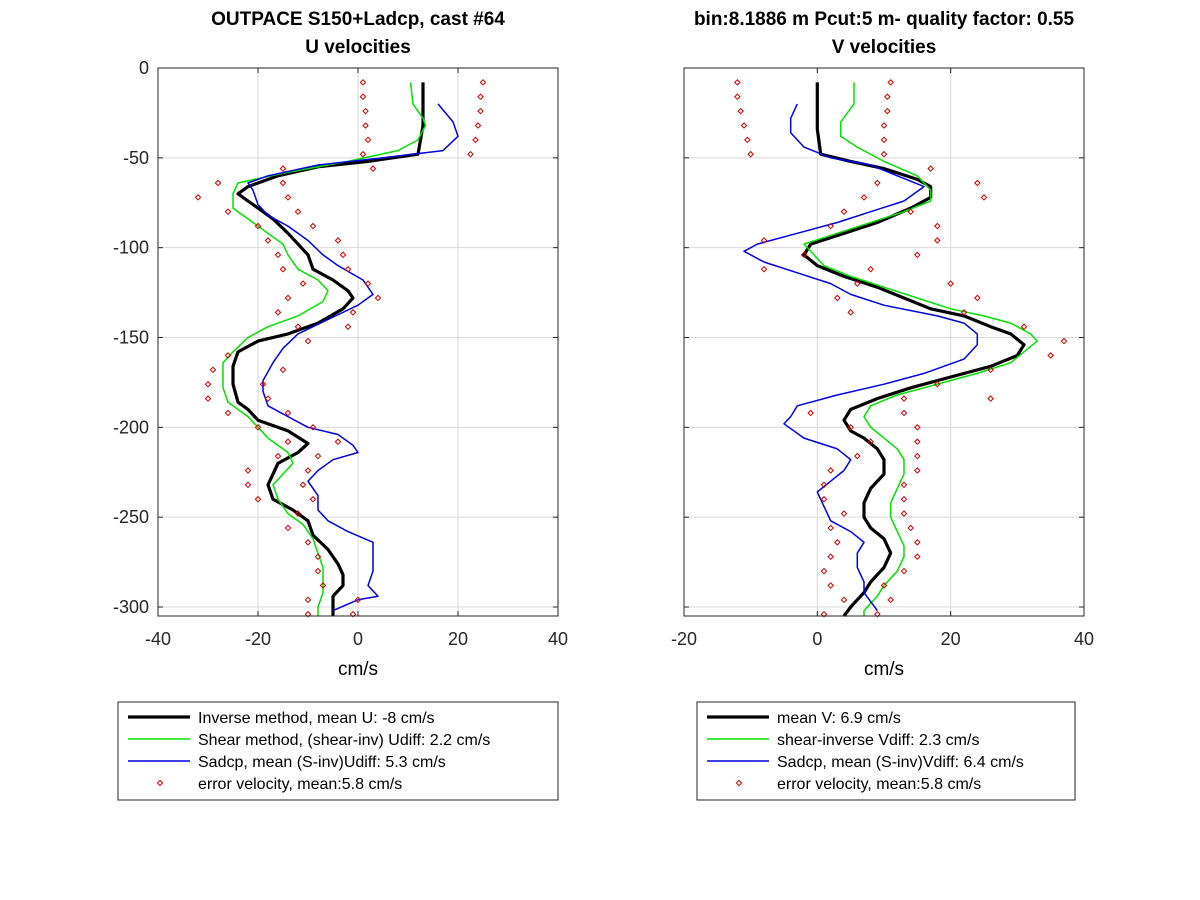 Image resolution: width=1200 pixels, height=900 pixels. I want to click on u-y-tick-label: -250, so click(131, 517).